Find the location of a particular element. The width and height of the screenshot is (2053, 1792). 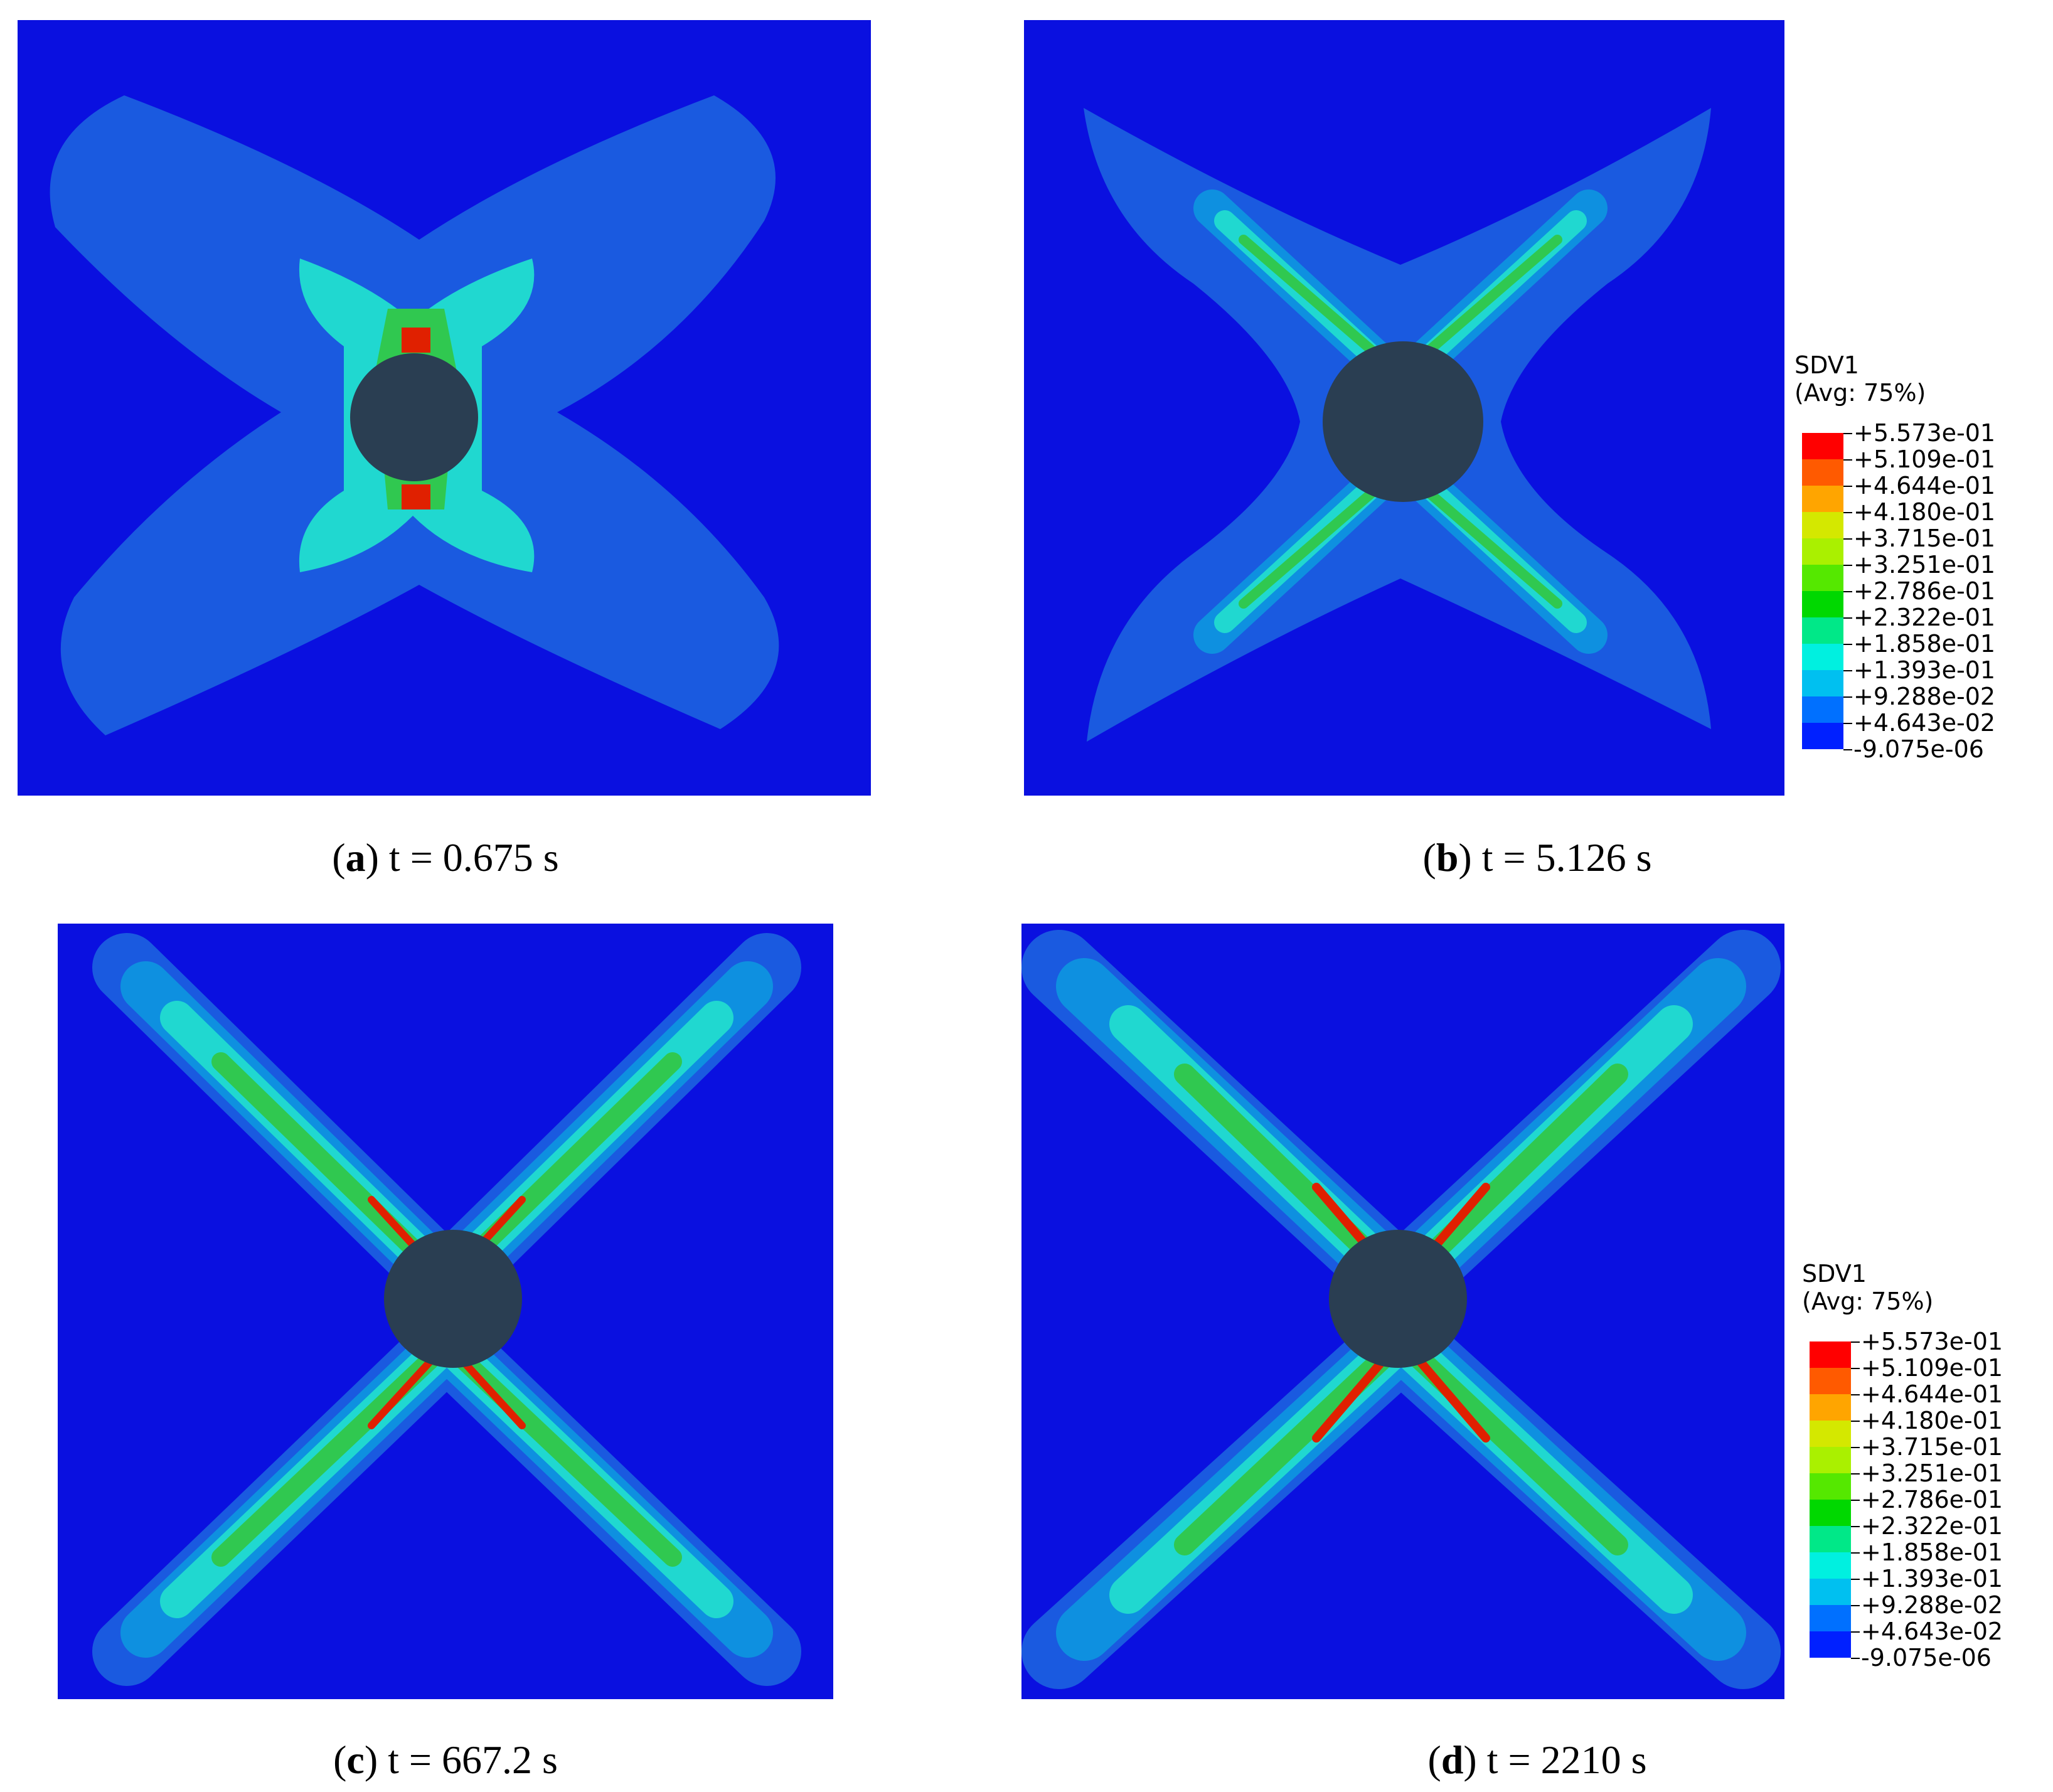

caption-d: (d) t = 2210 s is located at coordinates (1537, 1759).